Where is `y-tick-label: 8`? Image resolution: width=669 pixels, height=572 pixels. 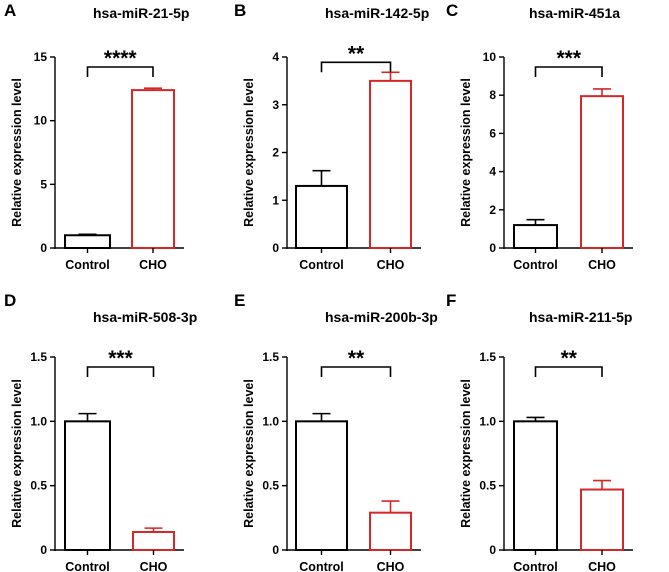
y-tick-label: 8 is located at coordinates (492, 95).